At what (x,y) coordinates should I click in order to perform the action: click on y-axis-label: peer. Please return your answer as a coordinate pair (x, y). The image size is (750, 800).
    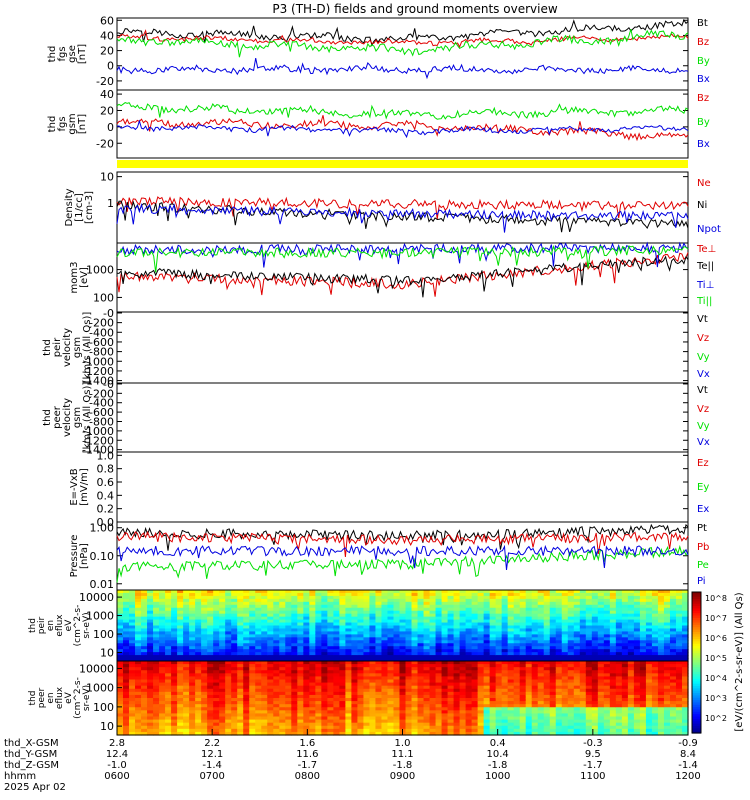
    Looking at the image, I should click on (57, 417).